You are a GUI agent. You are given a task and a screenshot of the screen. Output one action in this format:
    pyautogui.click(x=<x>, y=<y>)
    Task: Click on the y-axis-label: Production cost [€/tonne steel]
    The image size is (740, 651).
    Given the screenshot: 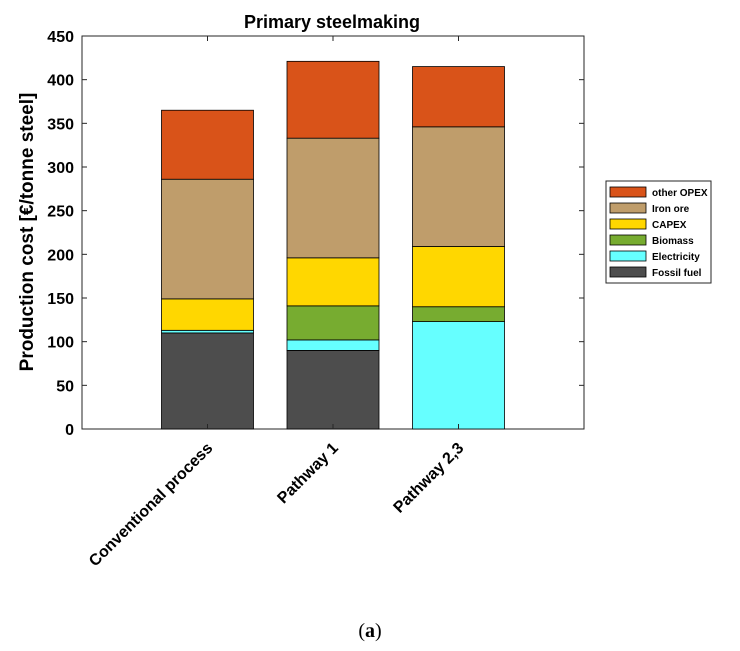 What is the action you would take?
    pyautogui.click(x=27, y=232)
    